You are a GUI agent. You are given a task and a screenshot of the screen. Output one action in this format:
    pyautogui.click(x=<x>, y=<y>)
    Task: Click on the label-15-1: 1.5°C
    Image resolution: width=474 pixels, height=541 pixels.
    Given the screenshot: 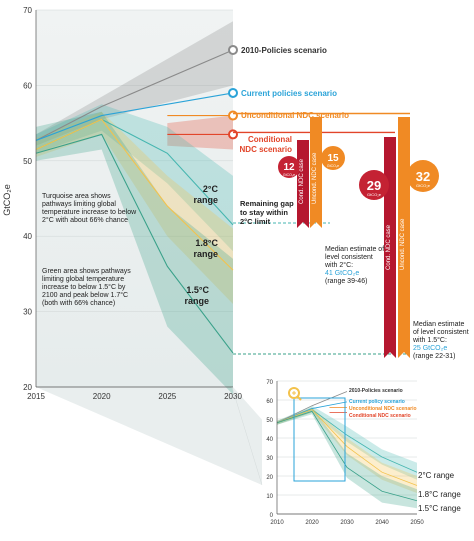 What is the action you would take?
    pyautogui.click(x=197, y=290)
    